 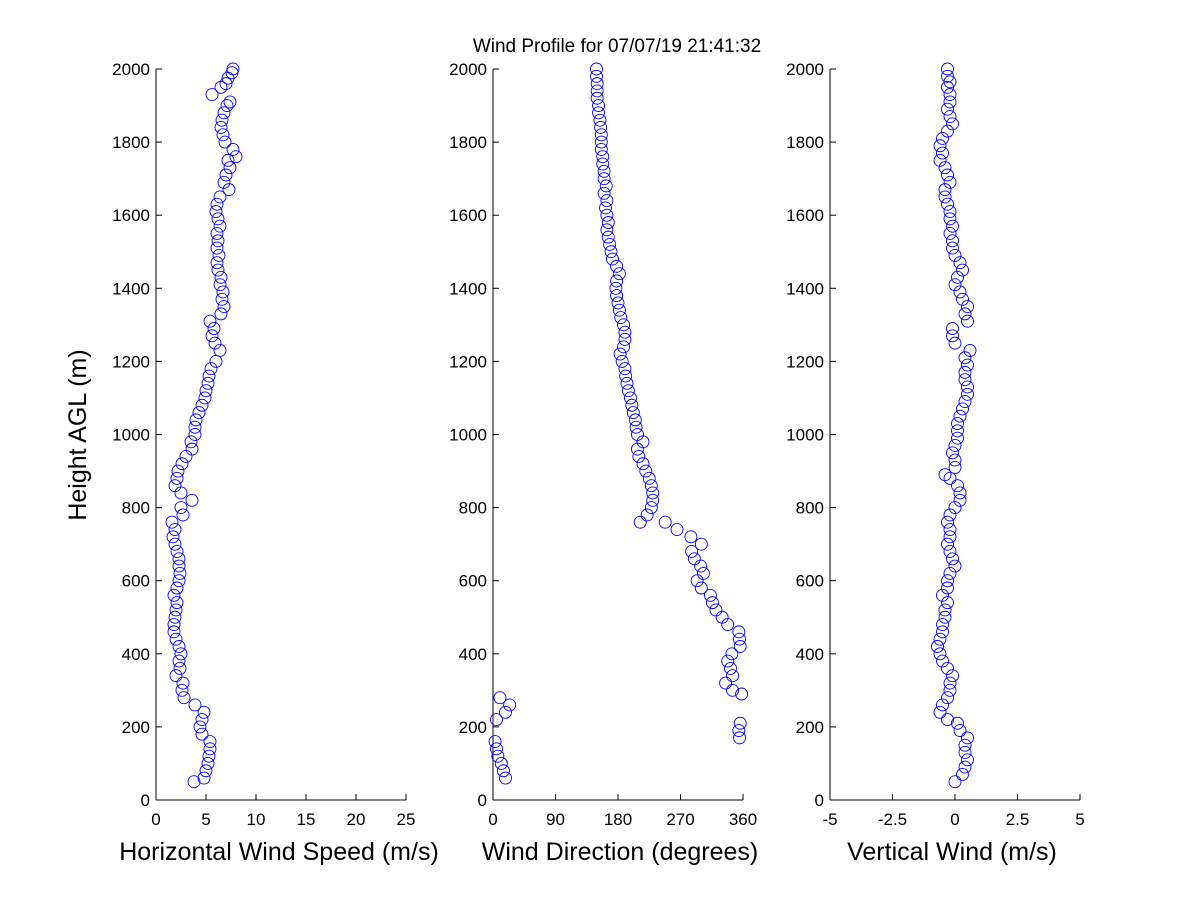 I want to click on y-tick-label: 1800, so click(x=131, y=142).